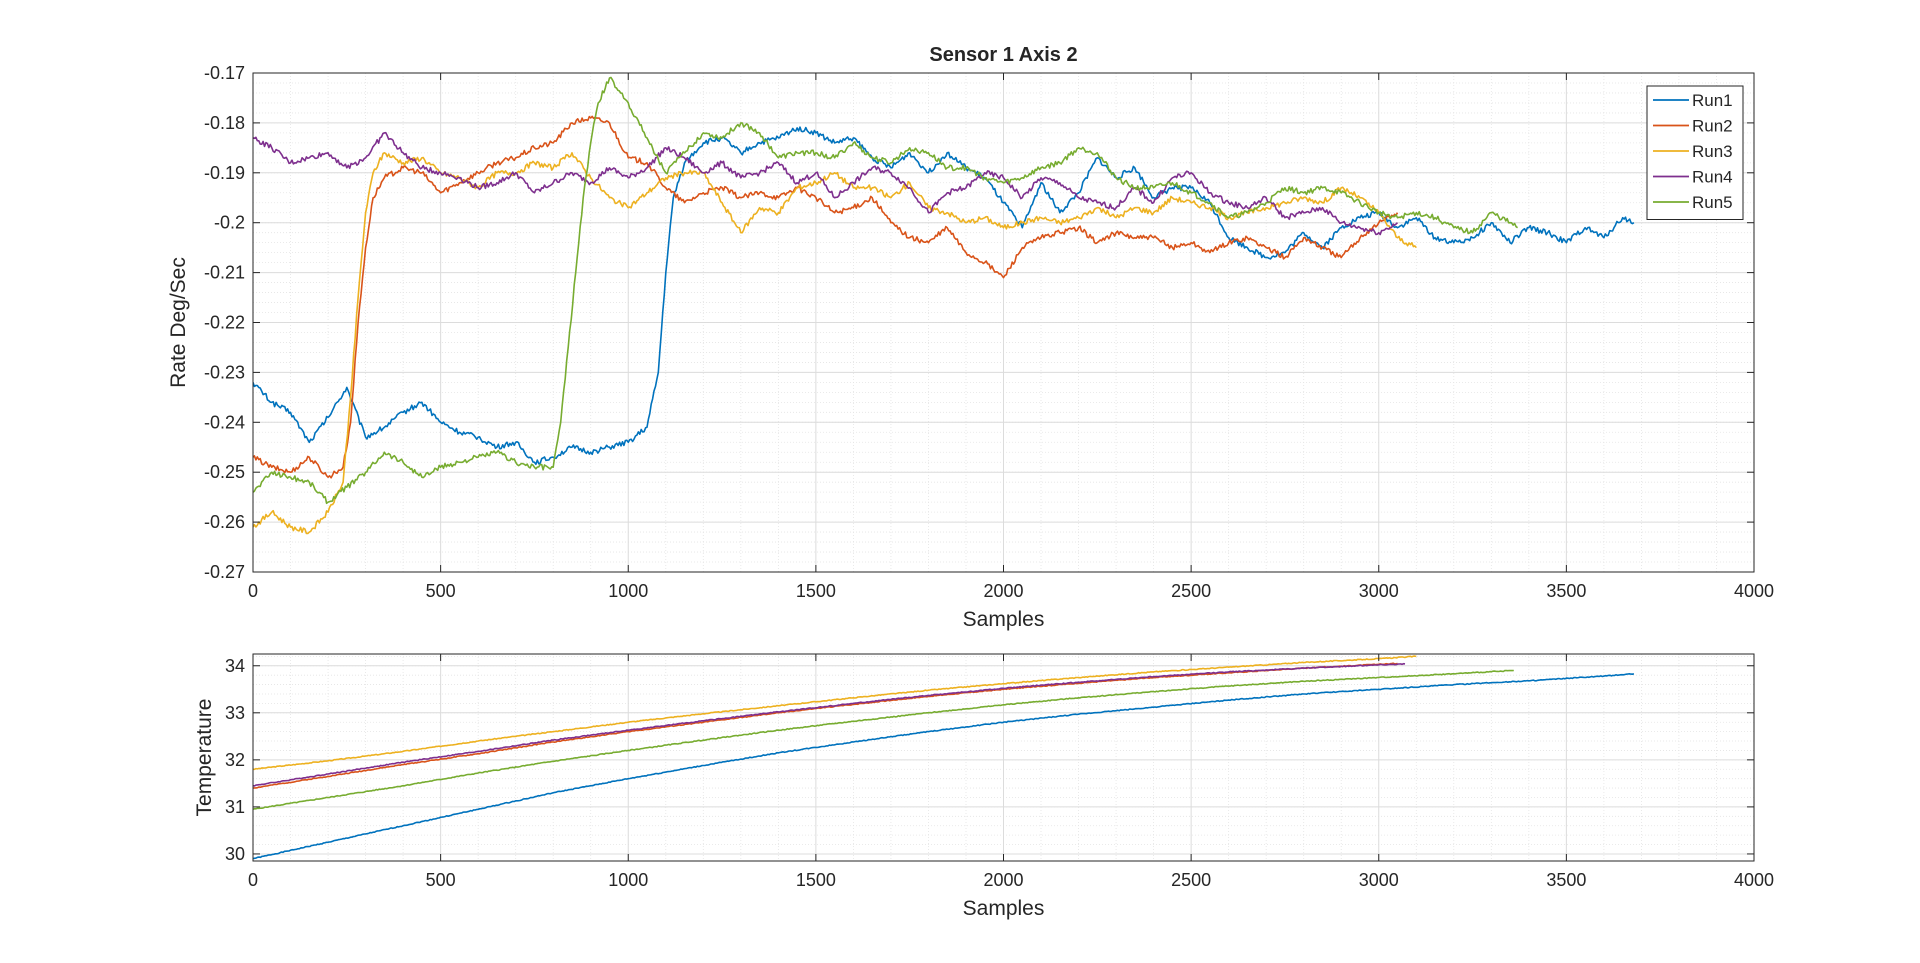  What do you see at coordinates (224, 472) in the screenshot?
I see `y-tick-label: -0.25` at bounding box center [224, 472].